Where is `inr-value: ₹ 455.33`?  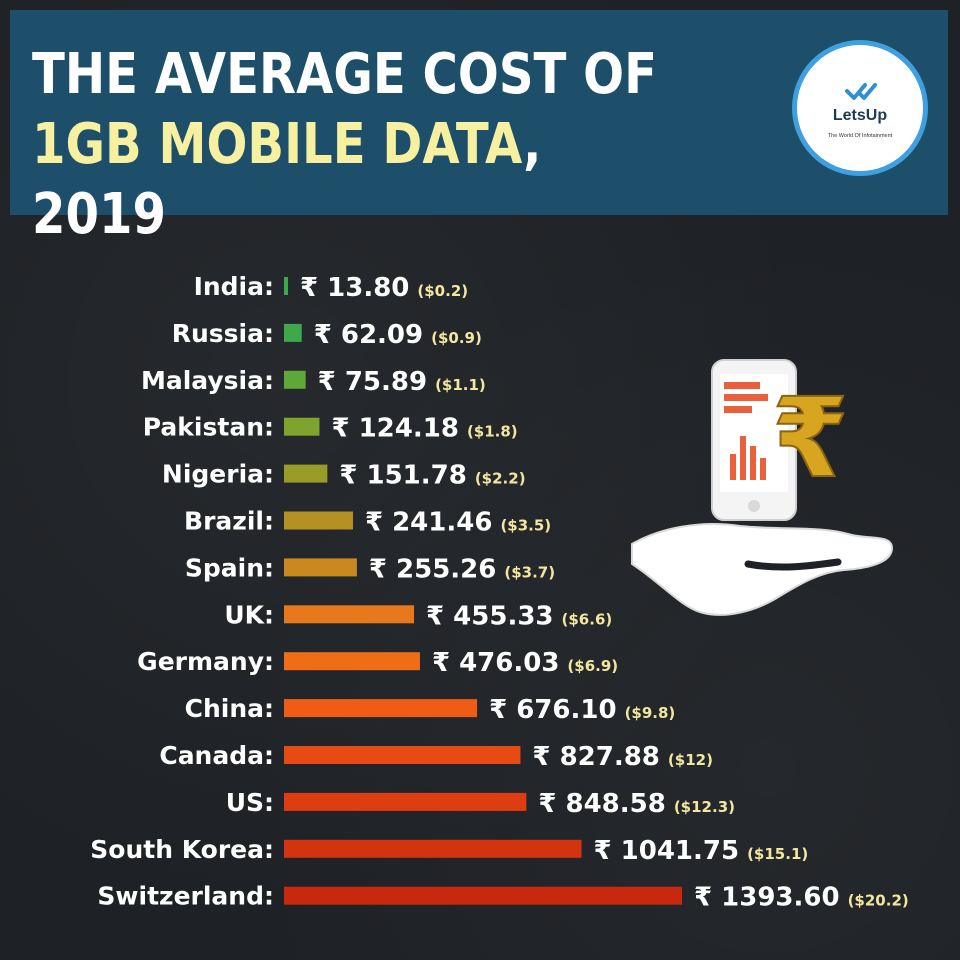 inr-value: ₹ 455.33 is located at coordinates (489, 616).